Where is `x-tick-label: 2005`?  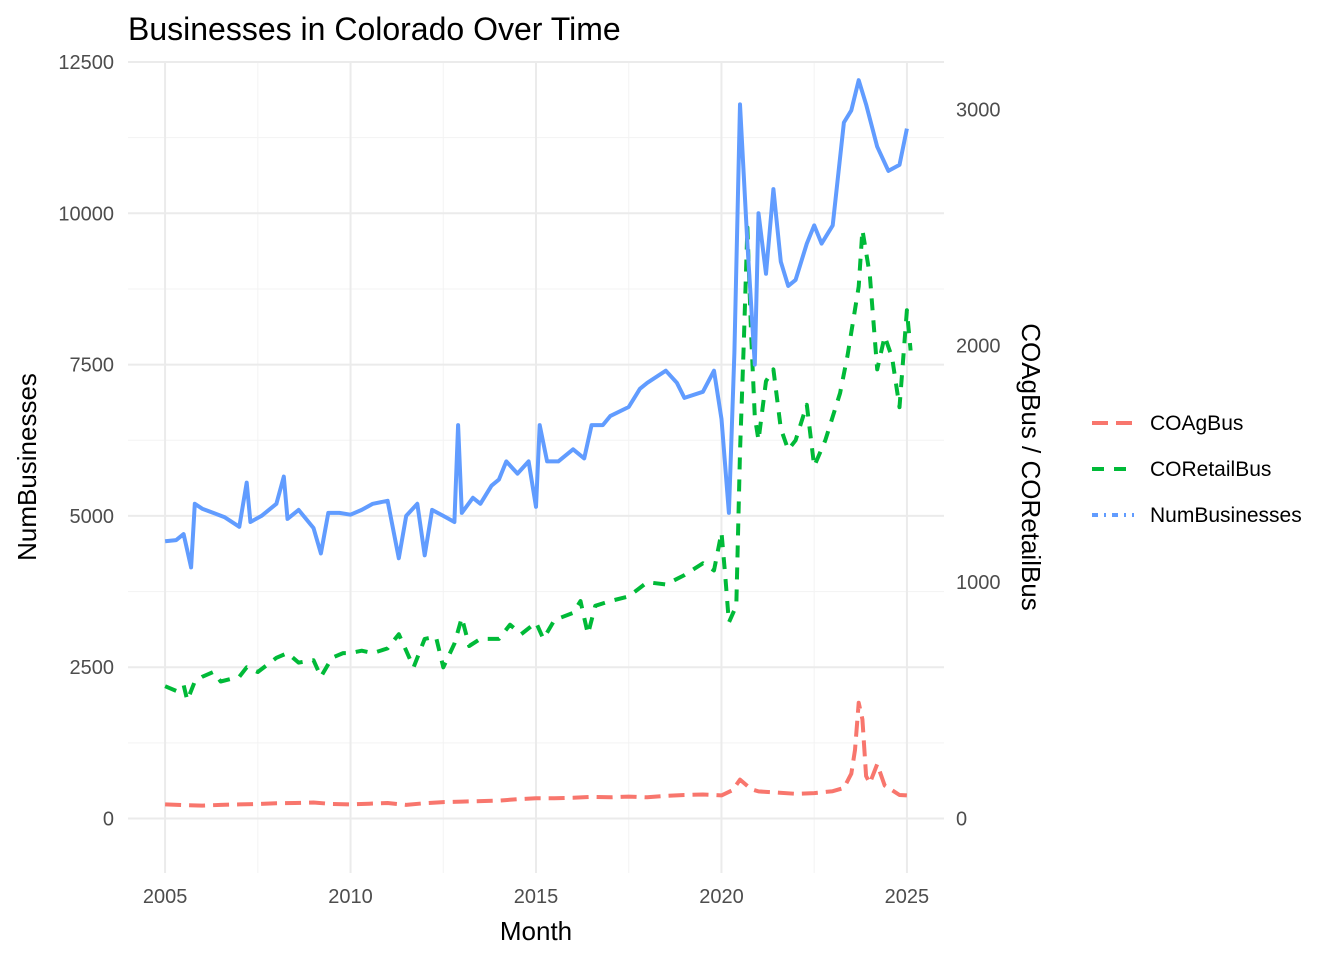
x-tick-label: 2005 is located at coordinates (165, 897).